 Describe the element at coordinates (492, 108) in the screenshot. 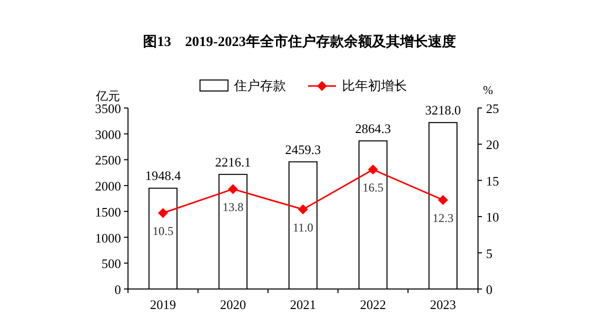

I see `y2-tick-label: 25` at that location.